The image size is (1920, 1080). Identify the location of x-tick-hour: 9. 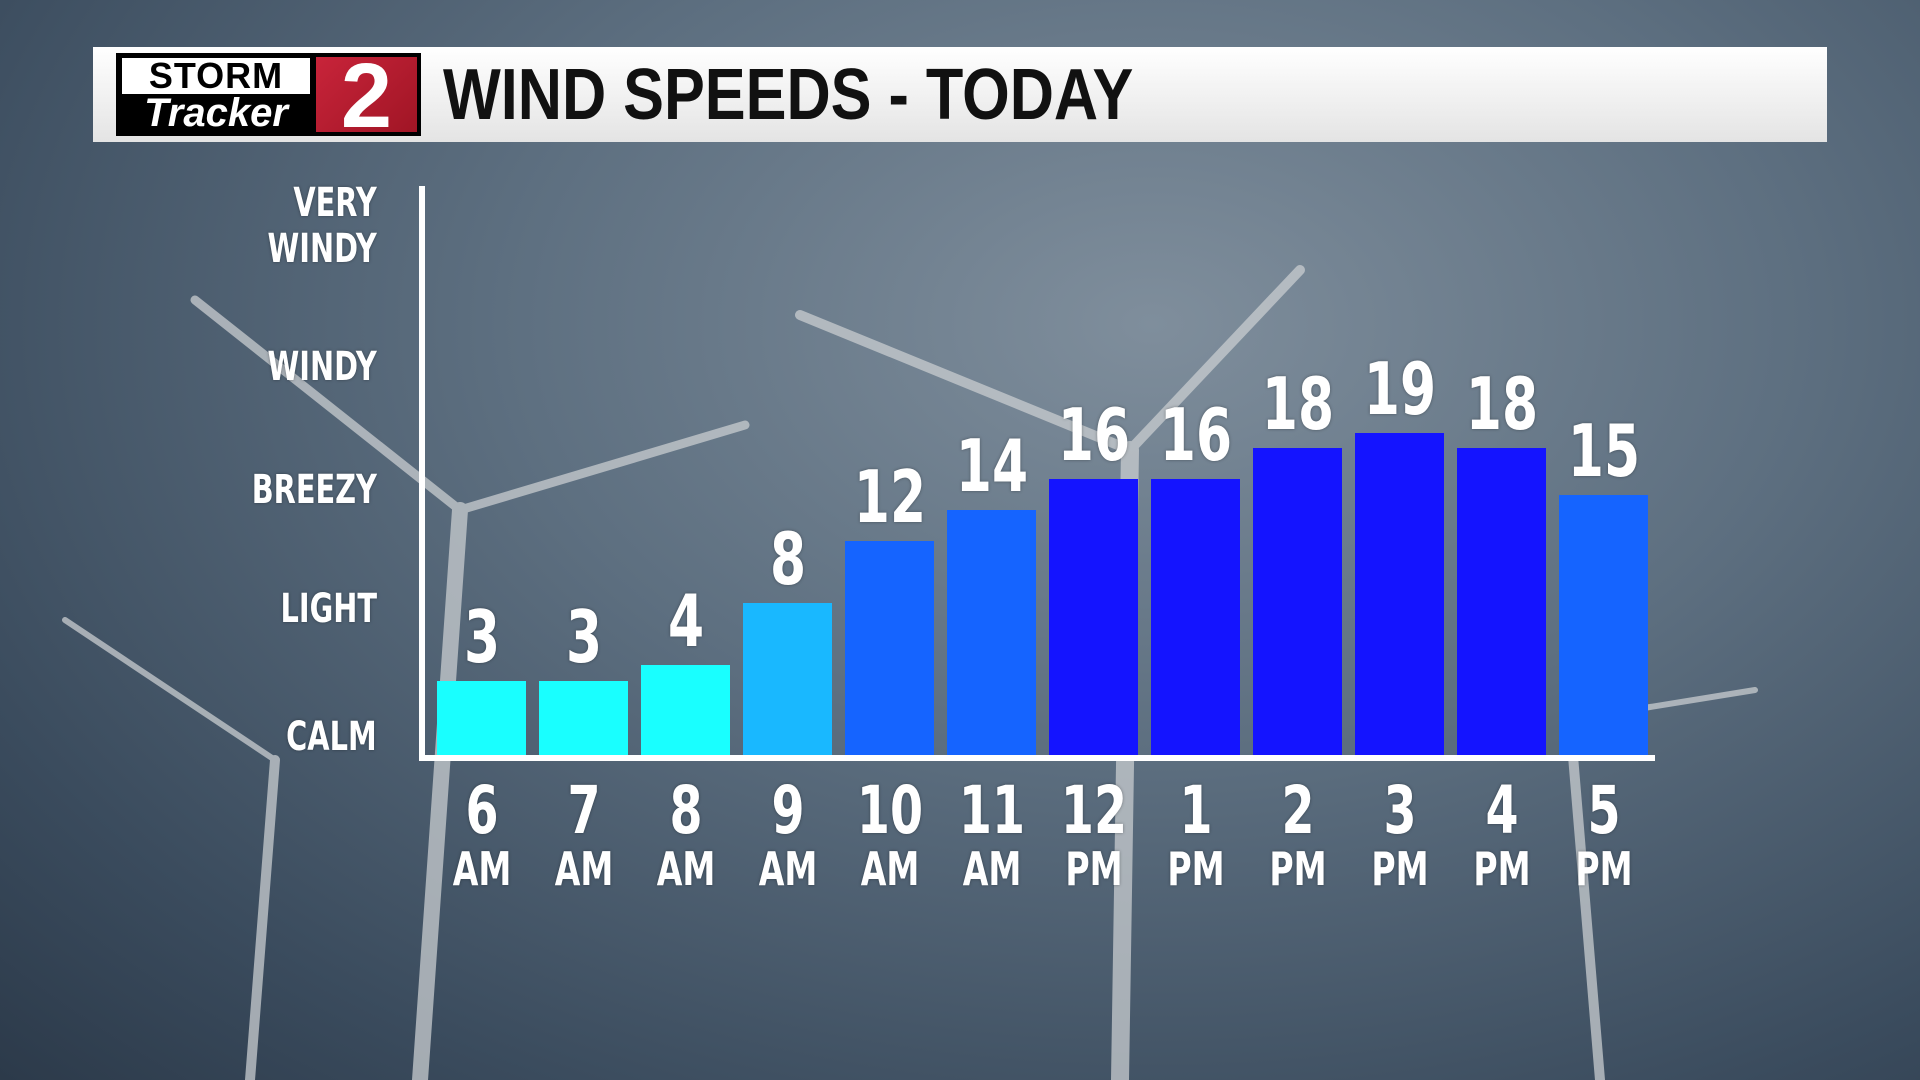
(787, 810).